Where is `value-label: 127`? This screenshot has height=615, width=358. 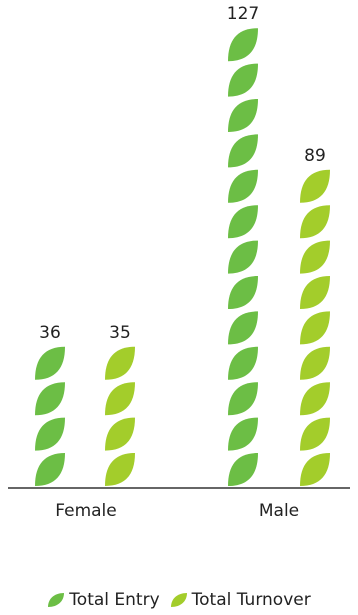 value-label: 127 is located at coordinates (243, 14).